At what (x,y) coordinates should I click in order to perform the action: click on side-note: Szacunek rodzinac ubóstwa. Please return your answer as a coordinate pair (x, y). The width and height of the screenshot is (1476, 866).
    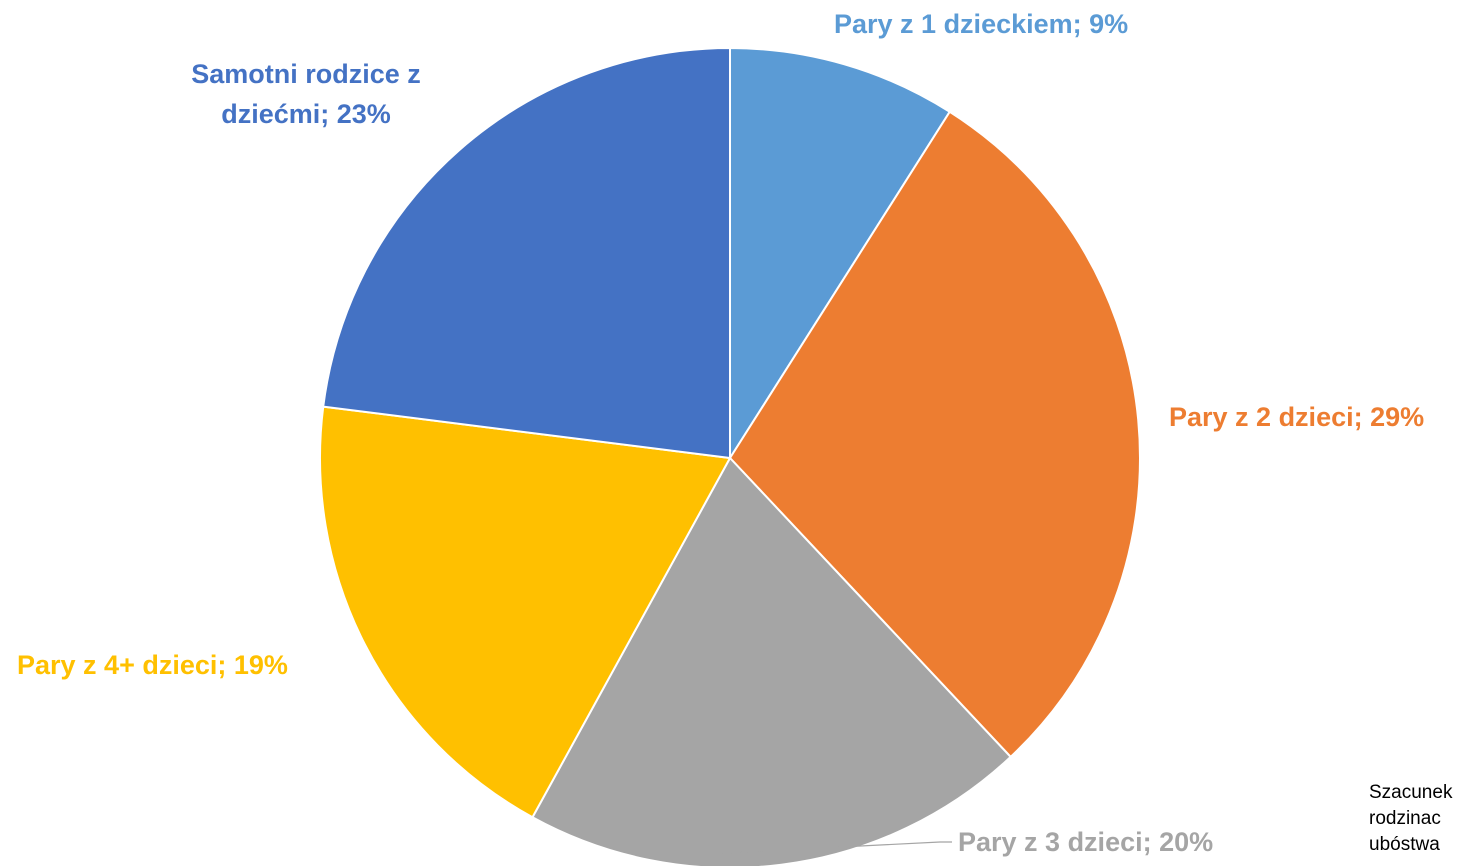
    Looking at the image, I should click on (1422, 819).